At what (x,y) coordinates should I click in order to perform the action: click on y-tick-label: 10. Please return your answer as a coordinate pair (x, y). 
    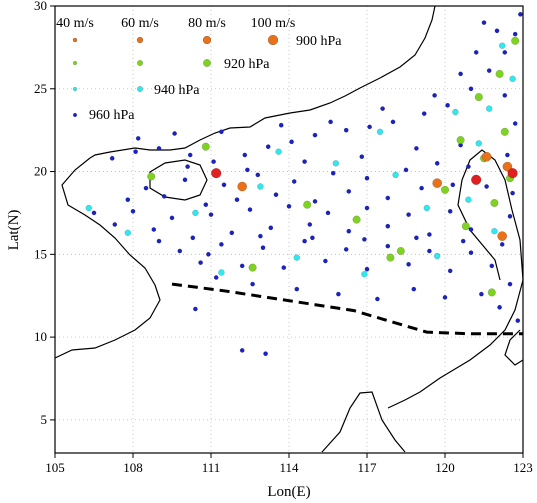
    Looking at the image, I should click on (40, 336).